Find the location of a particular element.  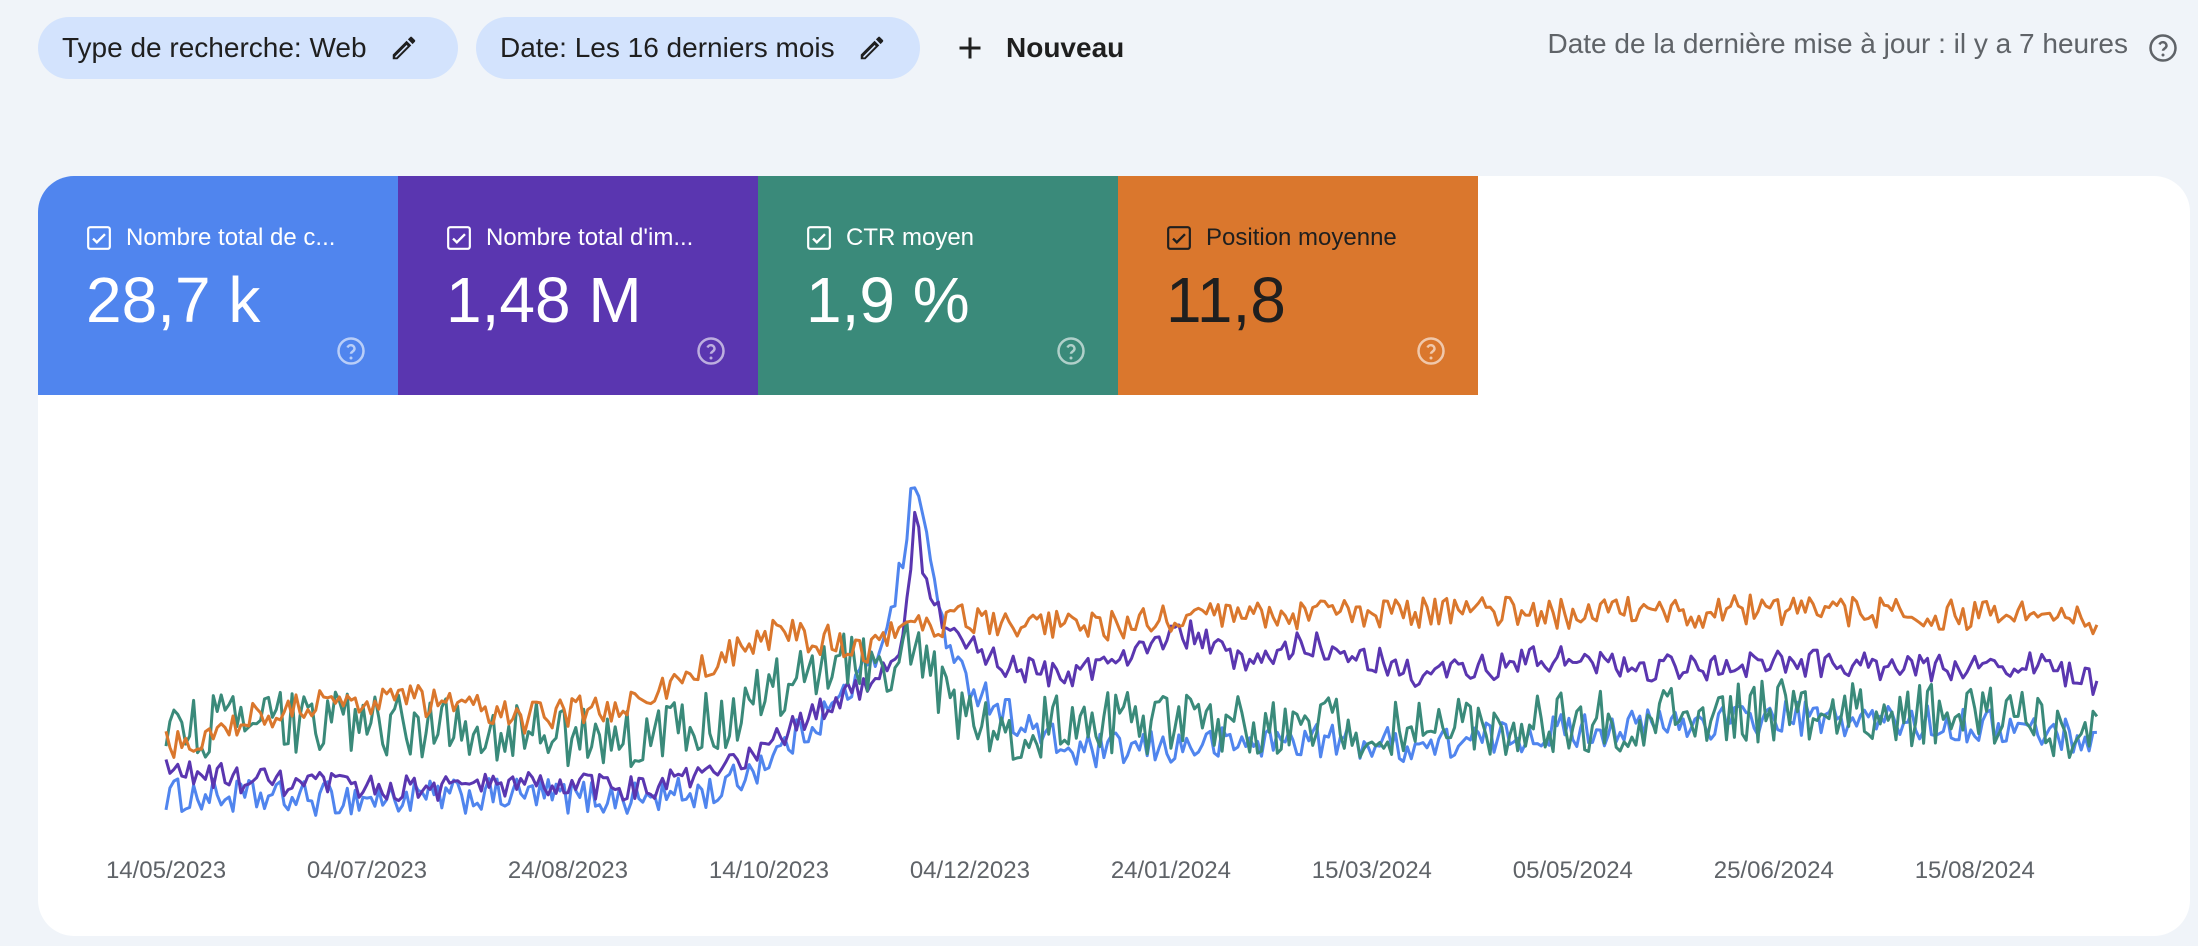

plus-icon is located at coordinates (970, 48).